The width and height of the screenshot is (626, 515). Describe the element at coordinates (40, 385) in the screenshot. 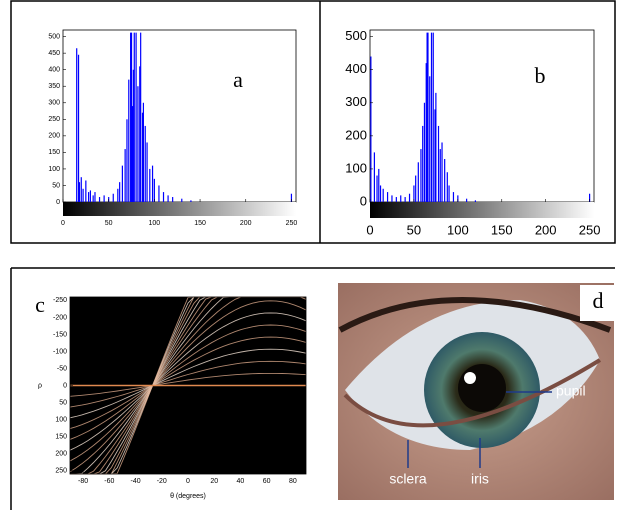

I see `y-axis-label: ρ` at that location.